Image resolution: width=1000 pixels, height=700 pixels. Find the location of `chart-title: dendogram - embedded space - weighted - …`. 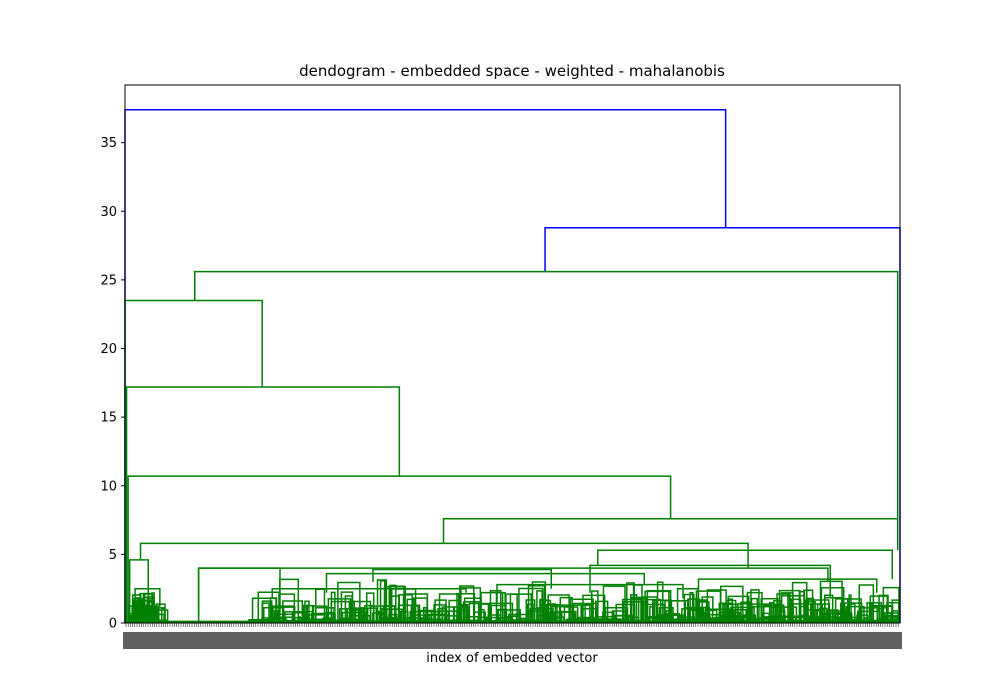

chart-title: dendogram - embedded space - weighted - … is located at coordinates (512, 71).